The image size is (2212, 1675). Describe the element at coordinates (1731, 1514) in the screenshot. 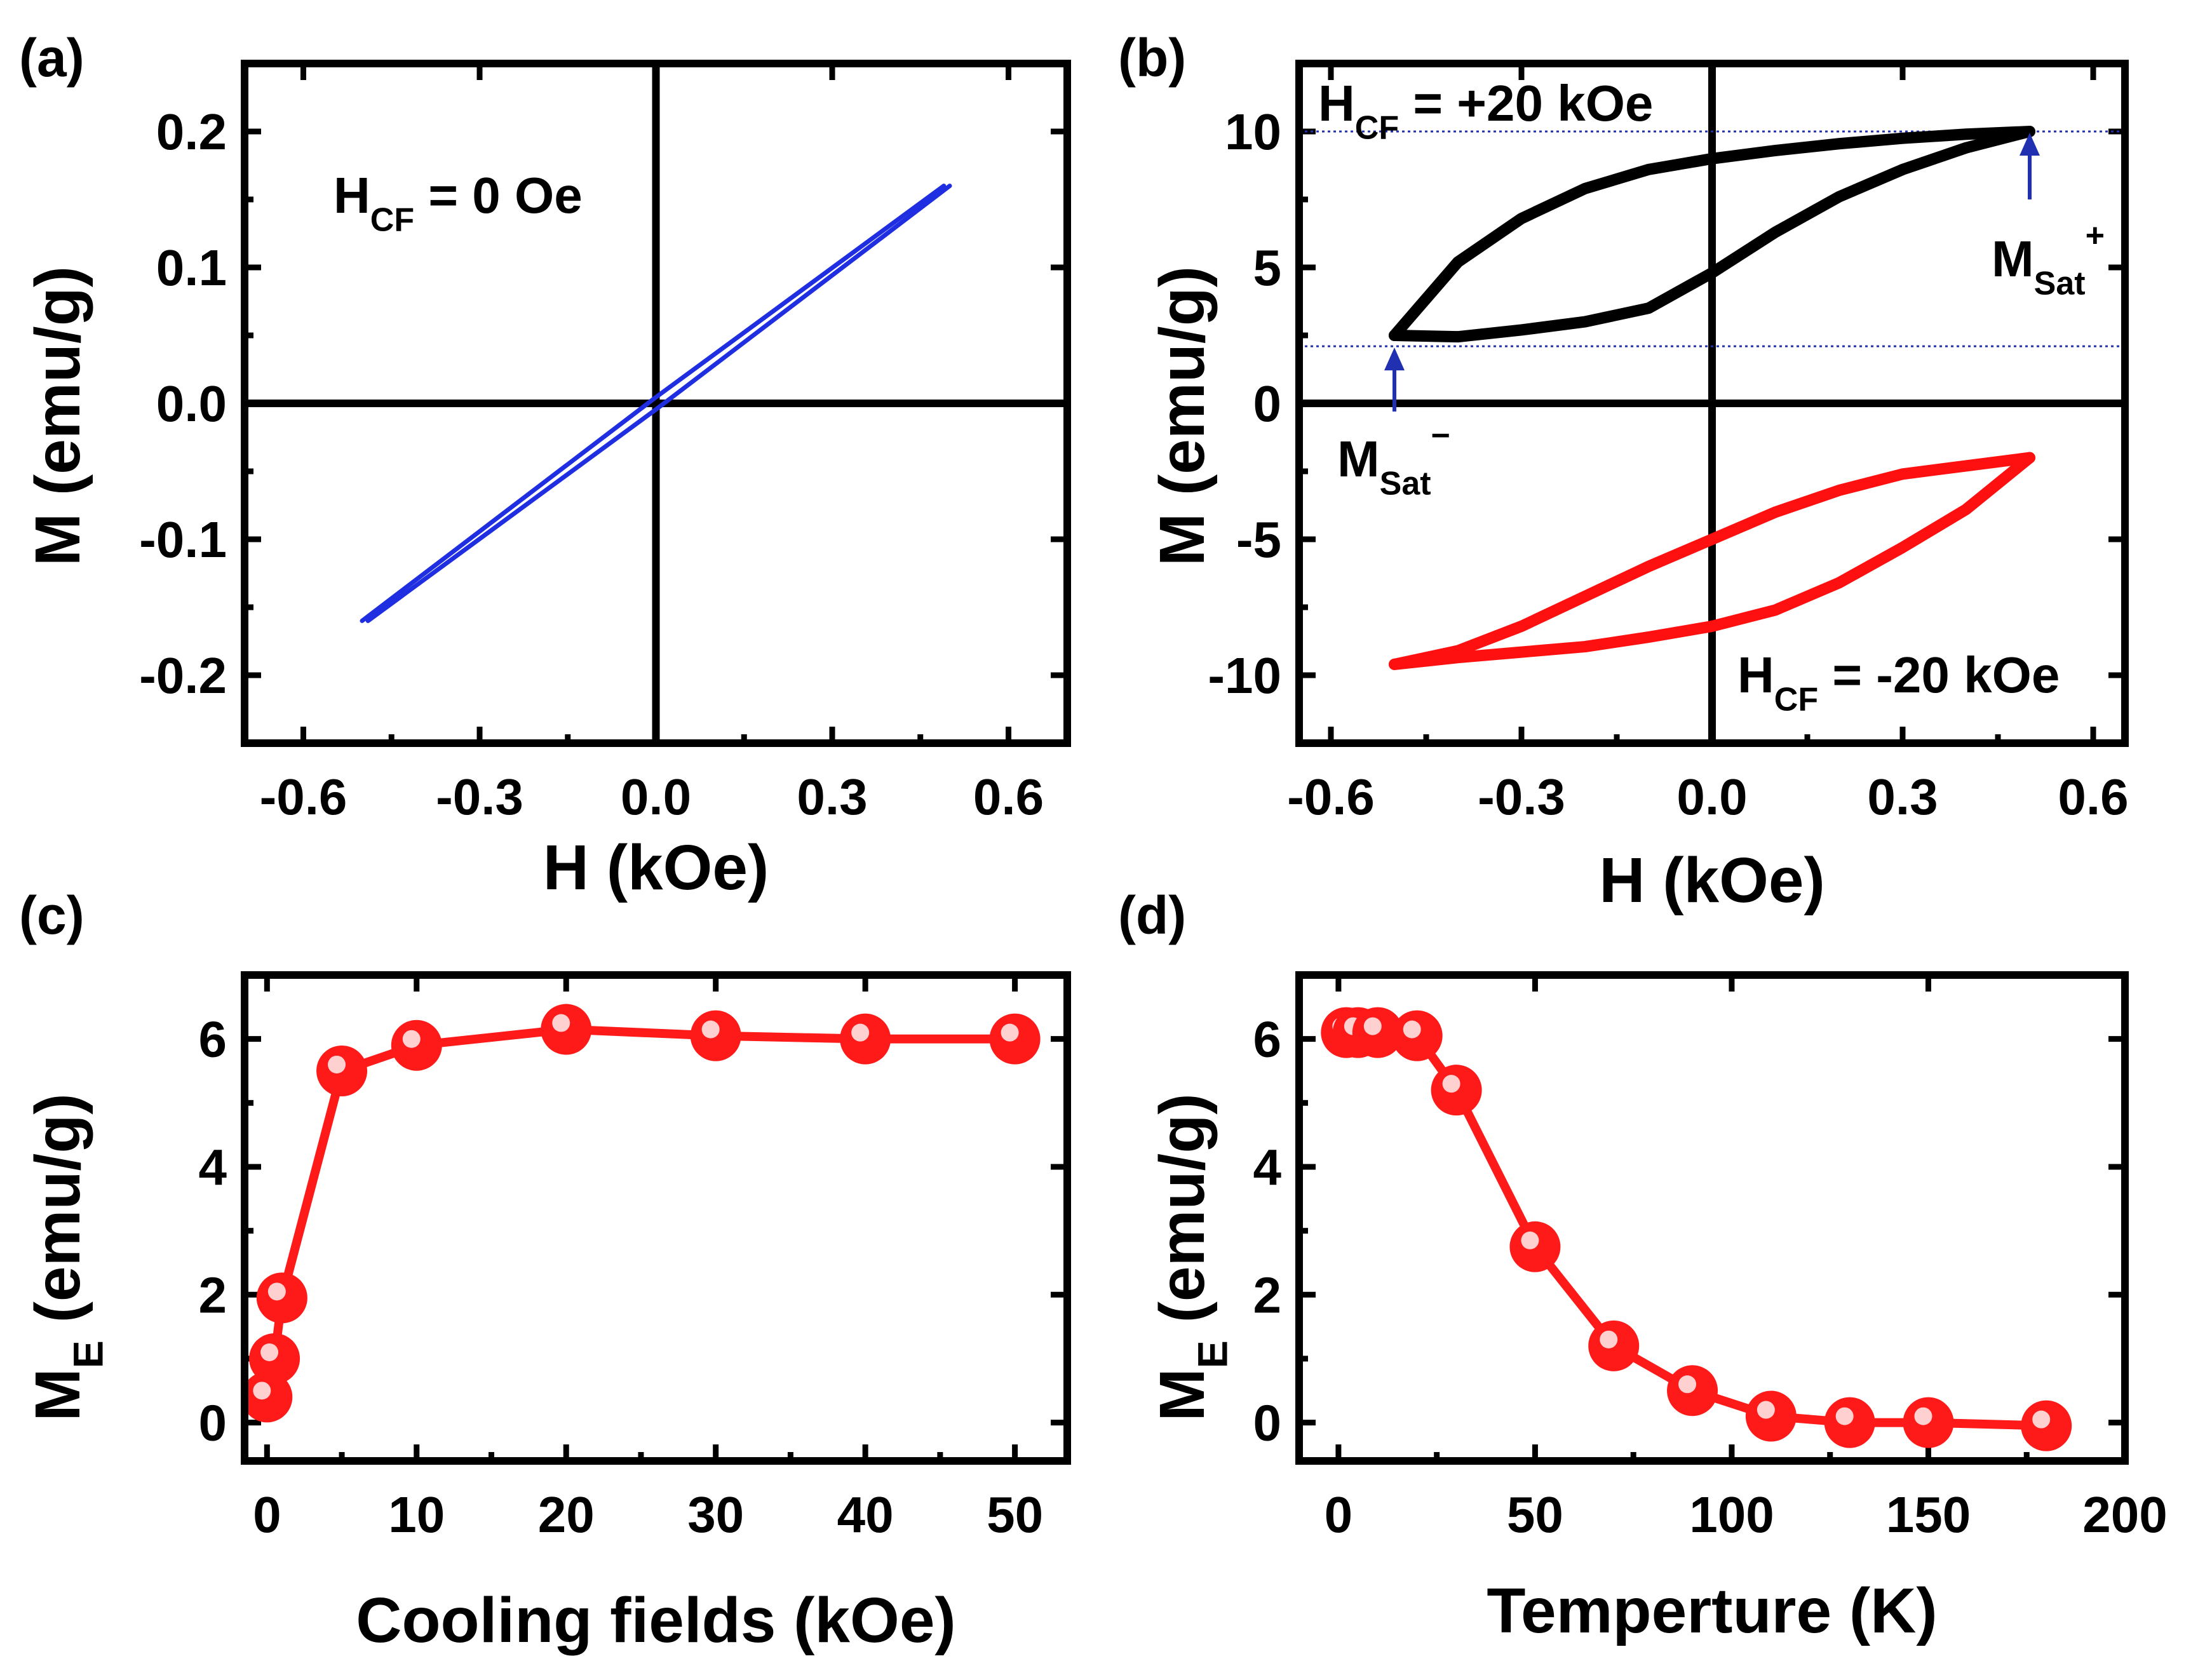

I see `x-tick-label: 100` at that location.